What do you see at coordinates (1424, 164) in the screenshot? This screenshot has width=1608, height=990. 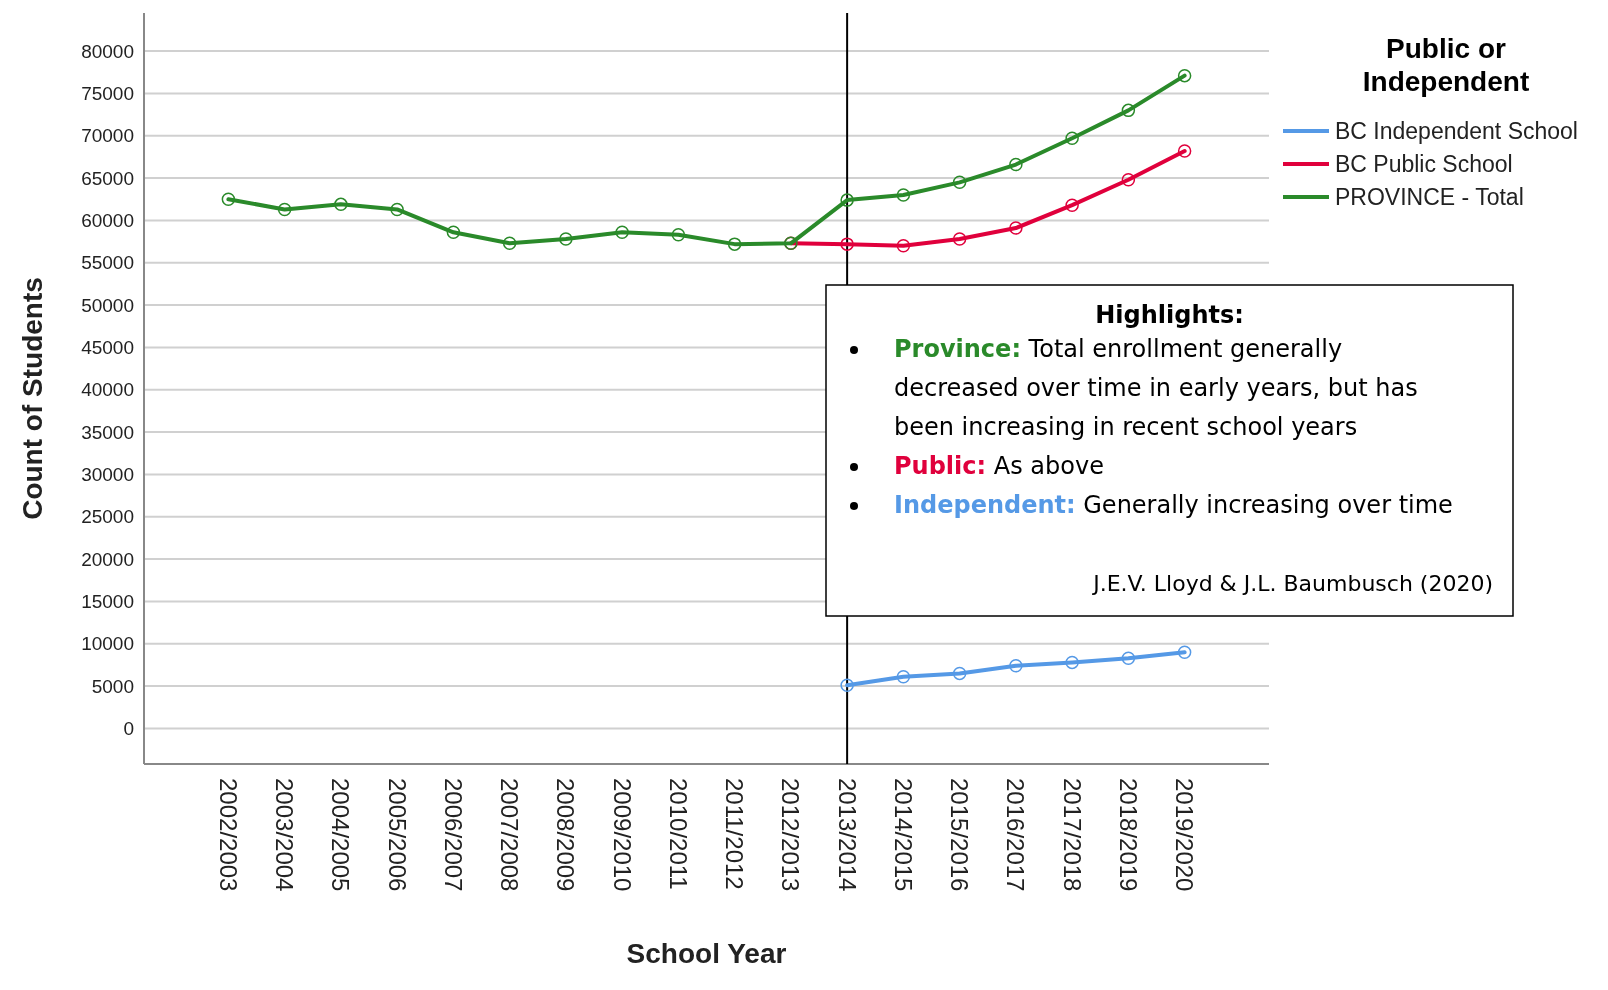 I see `legend-label: BC Public School` at bounding box center [1424, 164].